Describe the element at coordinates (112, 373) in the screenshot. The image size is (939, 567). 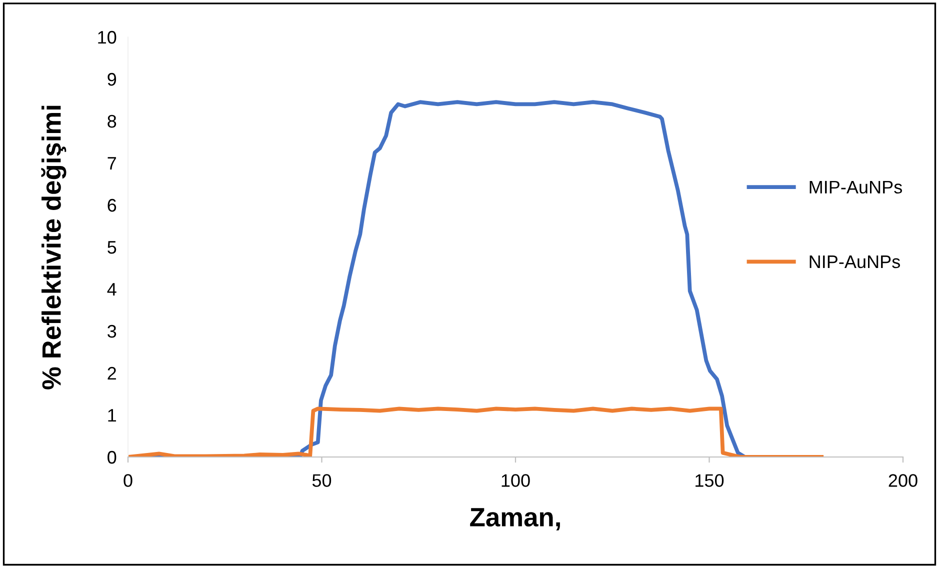
I see `y-tick-label: 2` at that location.